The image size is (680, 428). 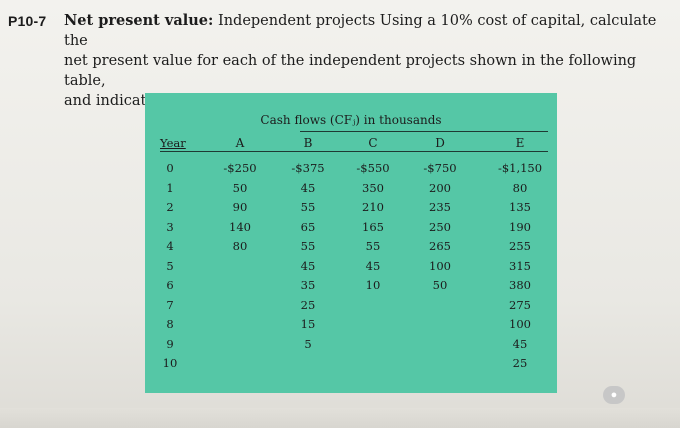 I want to click on problem-number: P10-7, so click(x=27, y=21).